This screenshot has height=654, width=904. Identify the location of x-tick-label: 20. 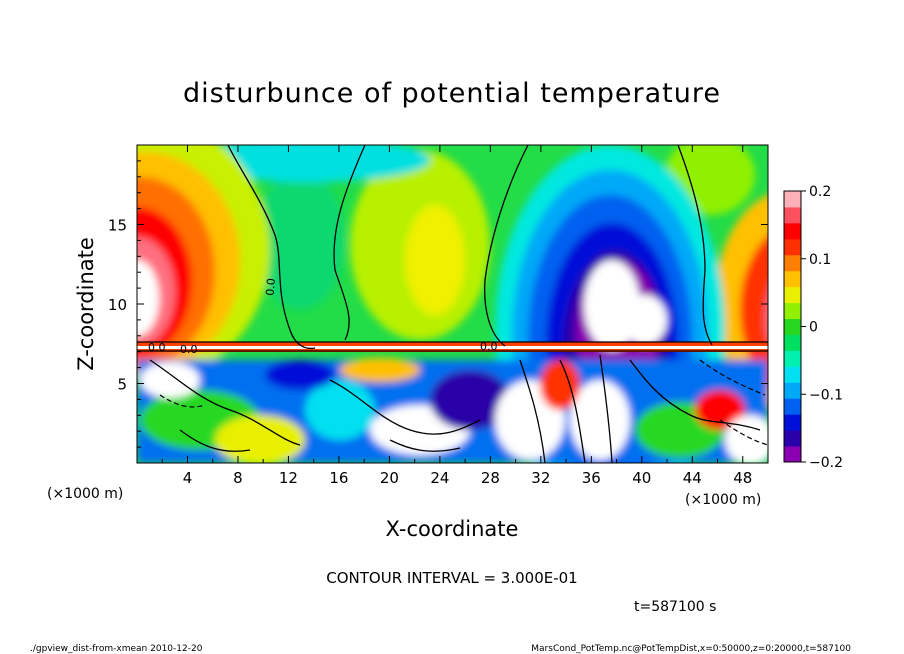
(389, 478).